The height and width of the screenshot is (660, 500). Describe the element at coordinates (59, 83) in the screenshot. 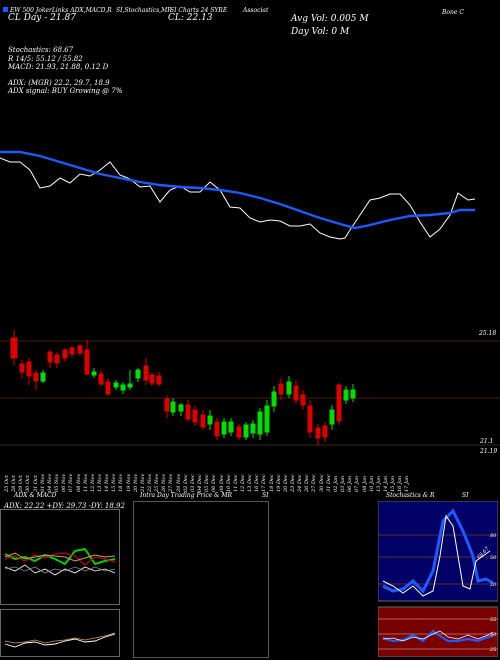

I see `adx-readout: ADX: (MGR) 22.2, 29.7, 18.9` at that location.